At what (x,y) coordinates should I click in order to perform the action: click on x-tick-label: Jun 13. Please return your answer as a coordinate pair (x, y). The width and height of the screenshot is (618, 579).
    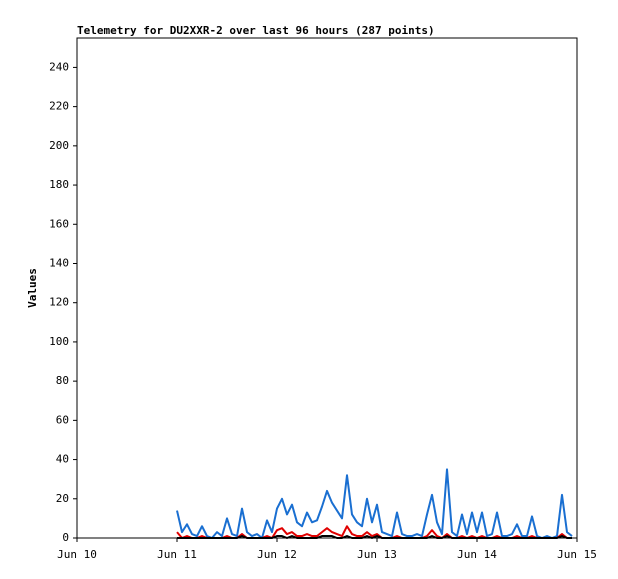
    Looking at the image, I should click on (377, 554).